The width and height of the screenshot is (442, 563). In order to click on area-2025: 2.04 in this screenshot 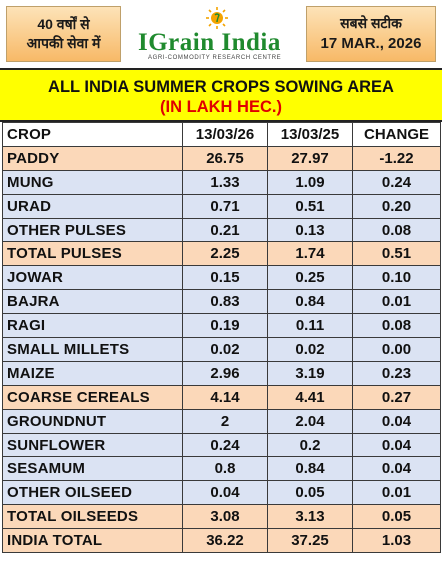, I will do `click(310, 421)`.